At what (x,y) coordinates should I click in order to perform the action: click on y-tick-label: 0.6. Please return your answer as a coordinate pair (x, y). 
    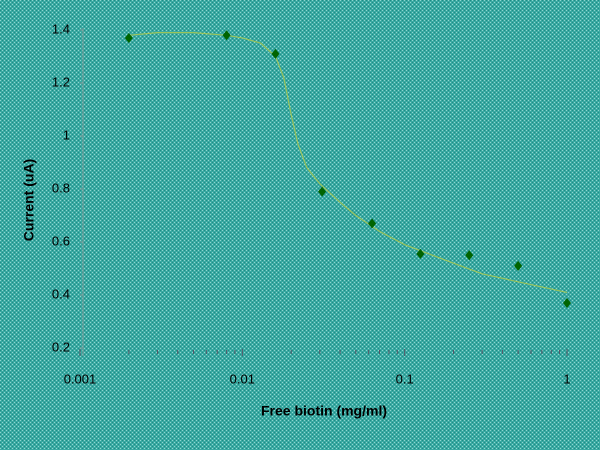
    Looking at the image, I should click on (61, 240).